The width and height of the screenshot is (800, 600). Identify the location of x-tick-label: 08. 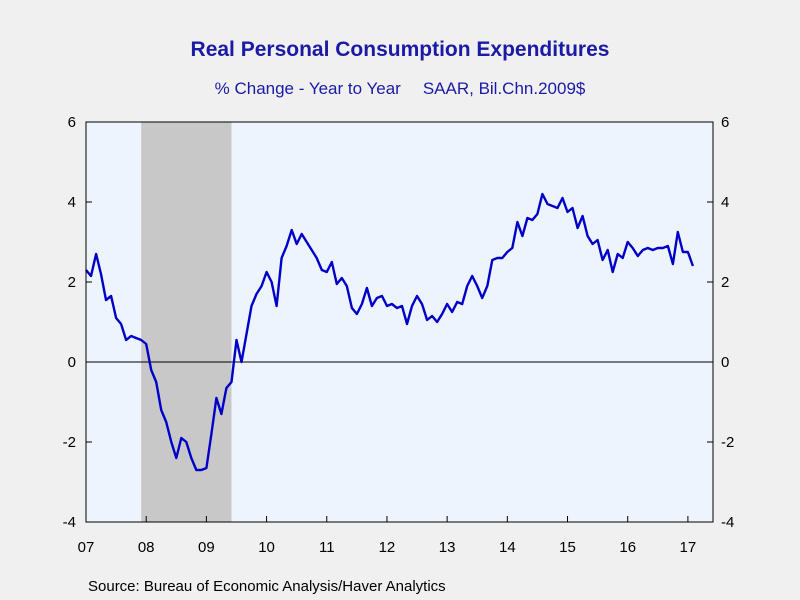
(146, 547).